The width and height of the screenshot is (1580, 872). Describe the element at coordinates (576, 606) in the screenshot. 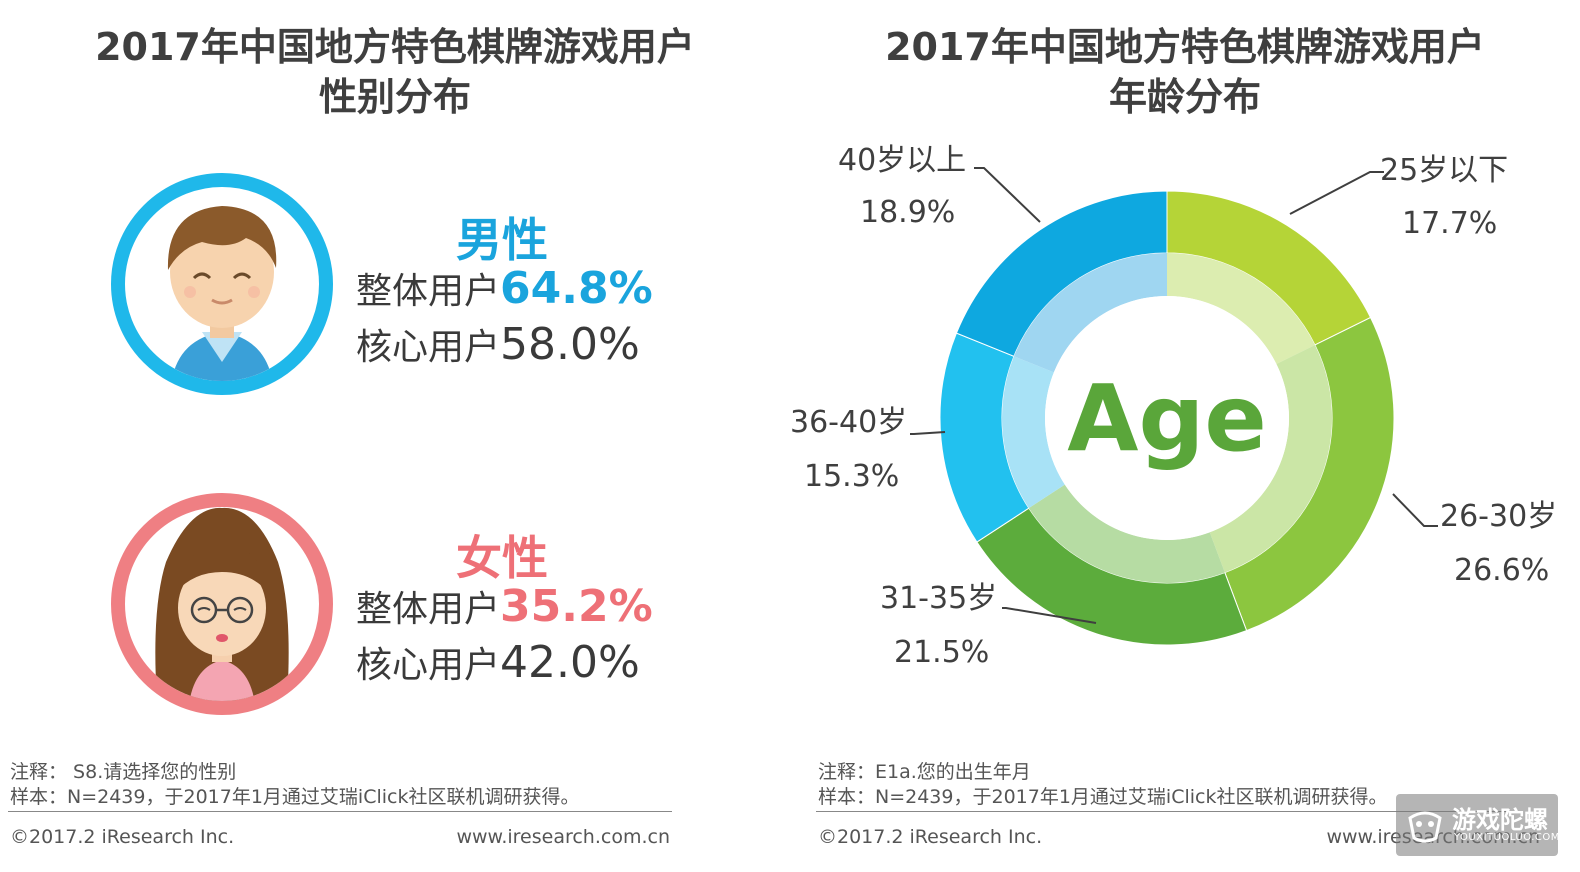

I see `female-overall-value: 35.2%` at that location.